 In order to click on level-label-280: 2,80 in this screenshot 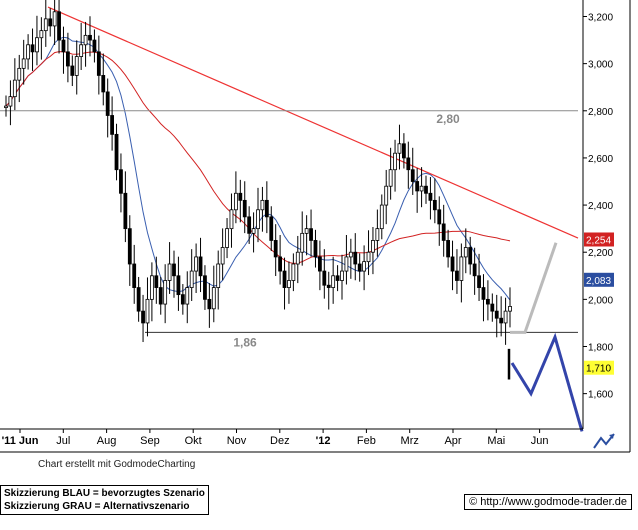, I will do `click(448, 119)`.